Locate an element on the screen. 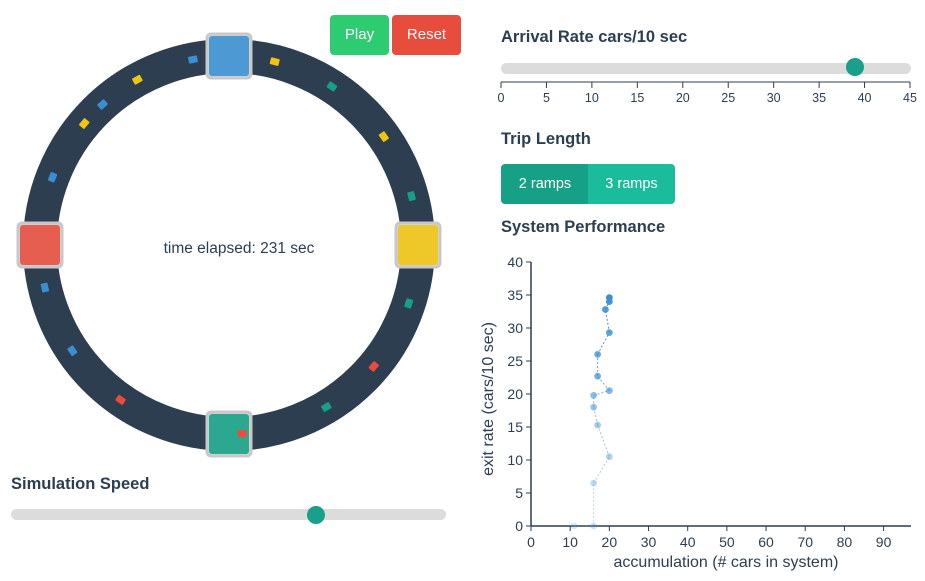 This screenshot has width=925, height=581. chart-y-tick-label: 15 is located at coordinates (515, 427).